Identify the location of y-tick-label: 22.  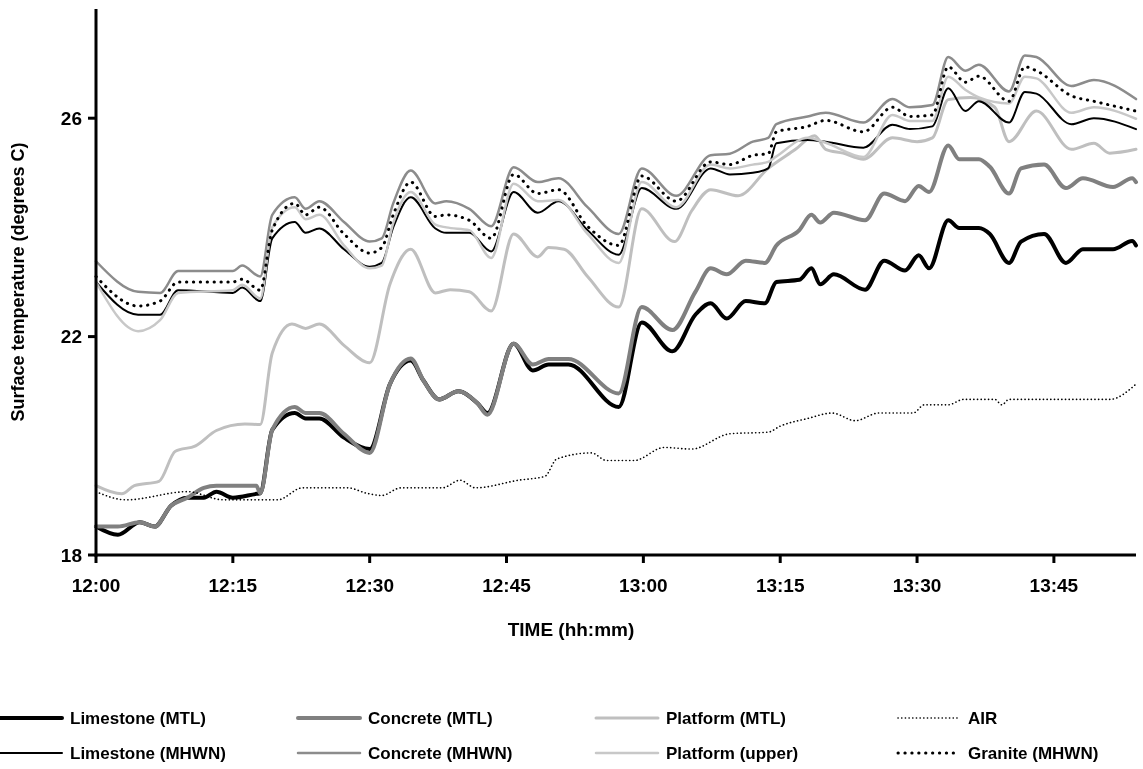
(71, 337).